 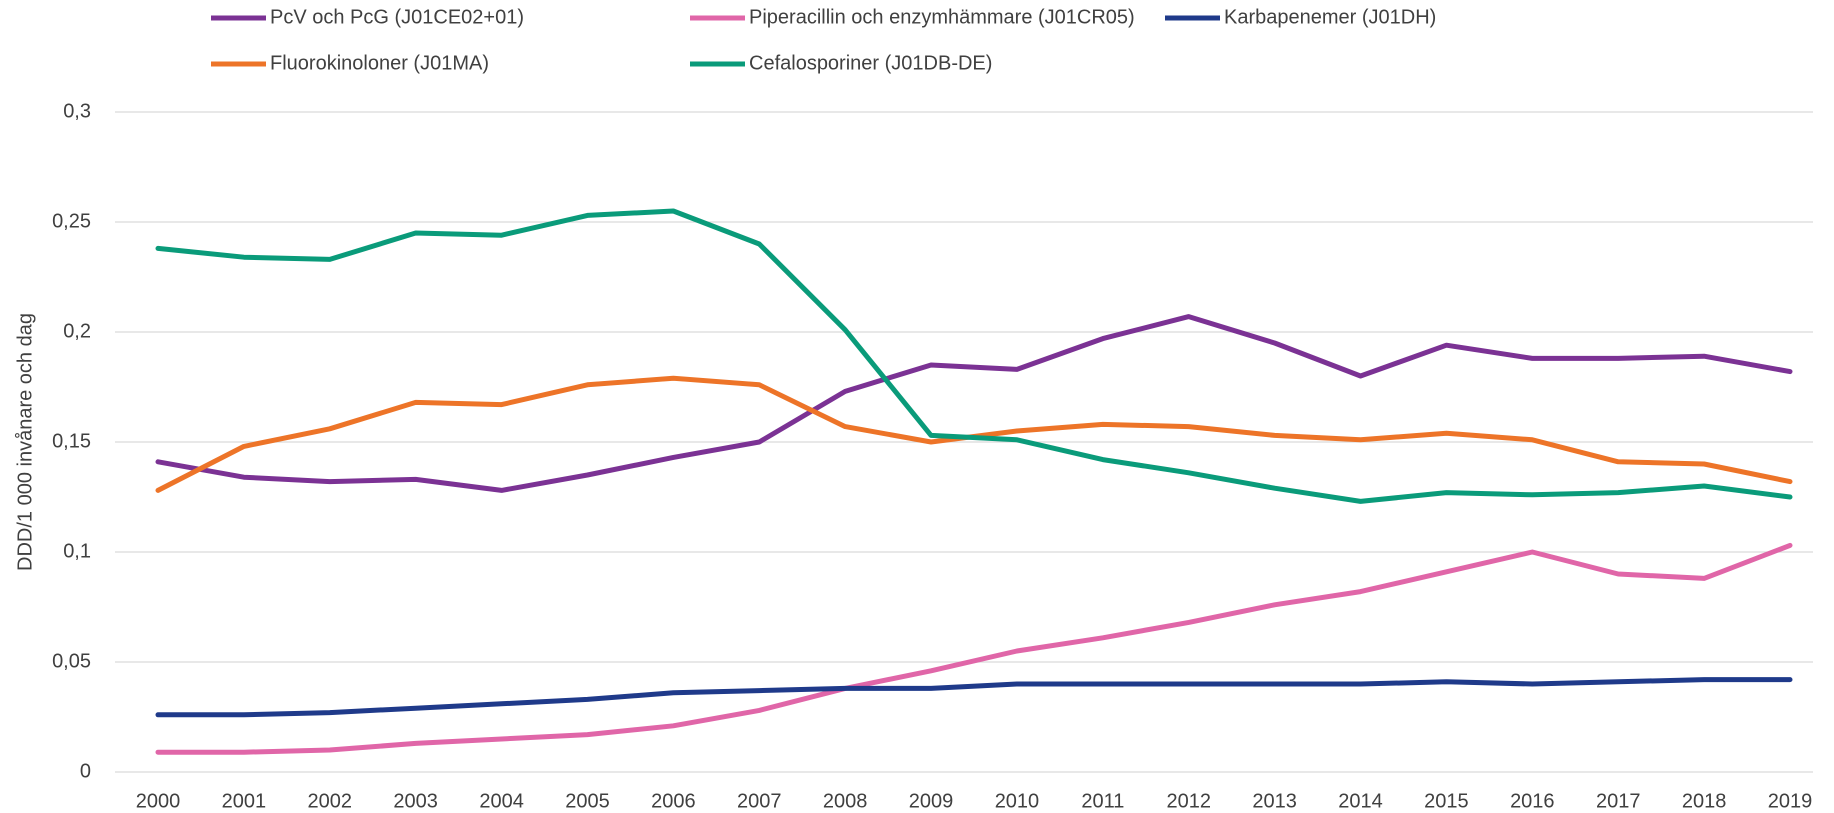 What do you see at coordinates (1360, 801) in the screenshot?
I see `x-tick-label: 2014` at bounding box center [1360, 801].